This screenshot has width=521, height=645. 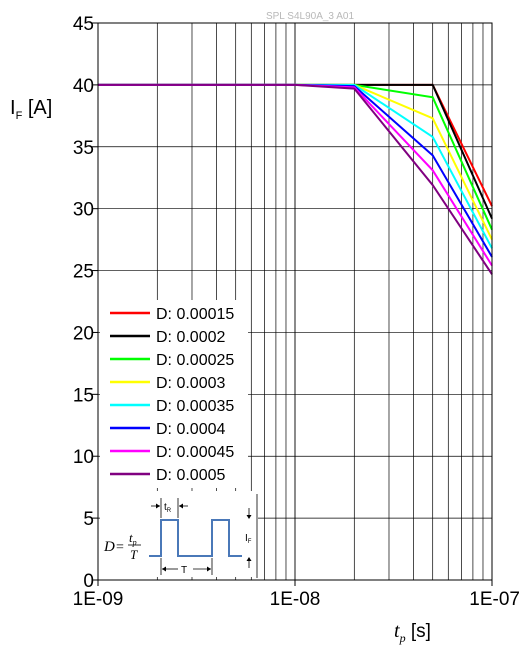 What do you see at coordinates (83, 395) in the screenshot?
I see `y-tick-label: 15` at bounding box center [83, 395].